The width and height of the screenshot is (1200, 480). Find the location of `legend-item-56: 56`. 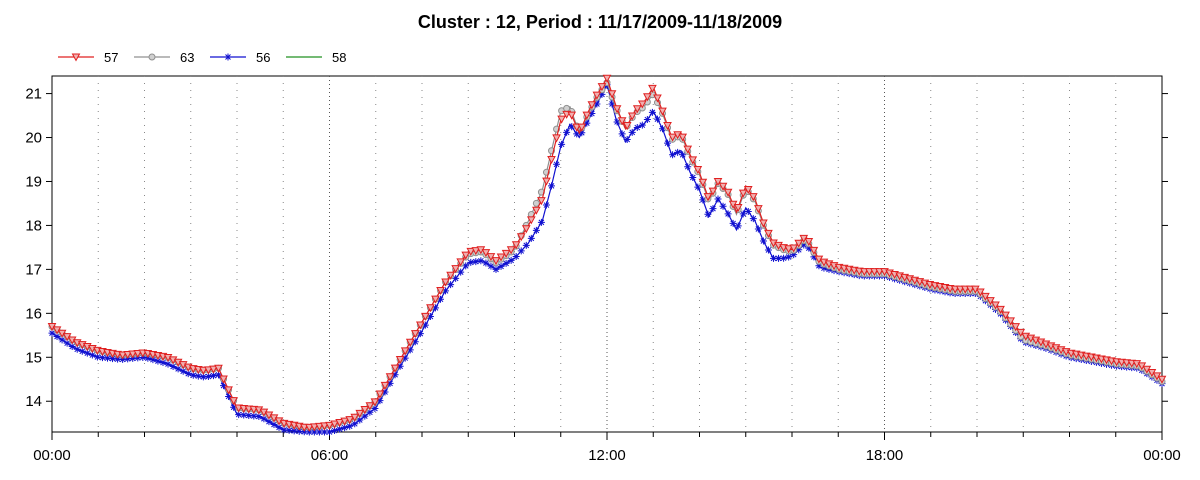

legend-item-56: 56 is located at coordinates (240, 57).